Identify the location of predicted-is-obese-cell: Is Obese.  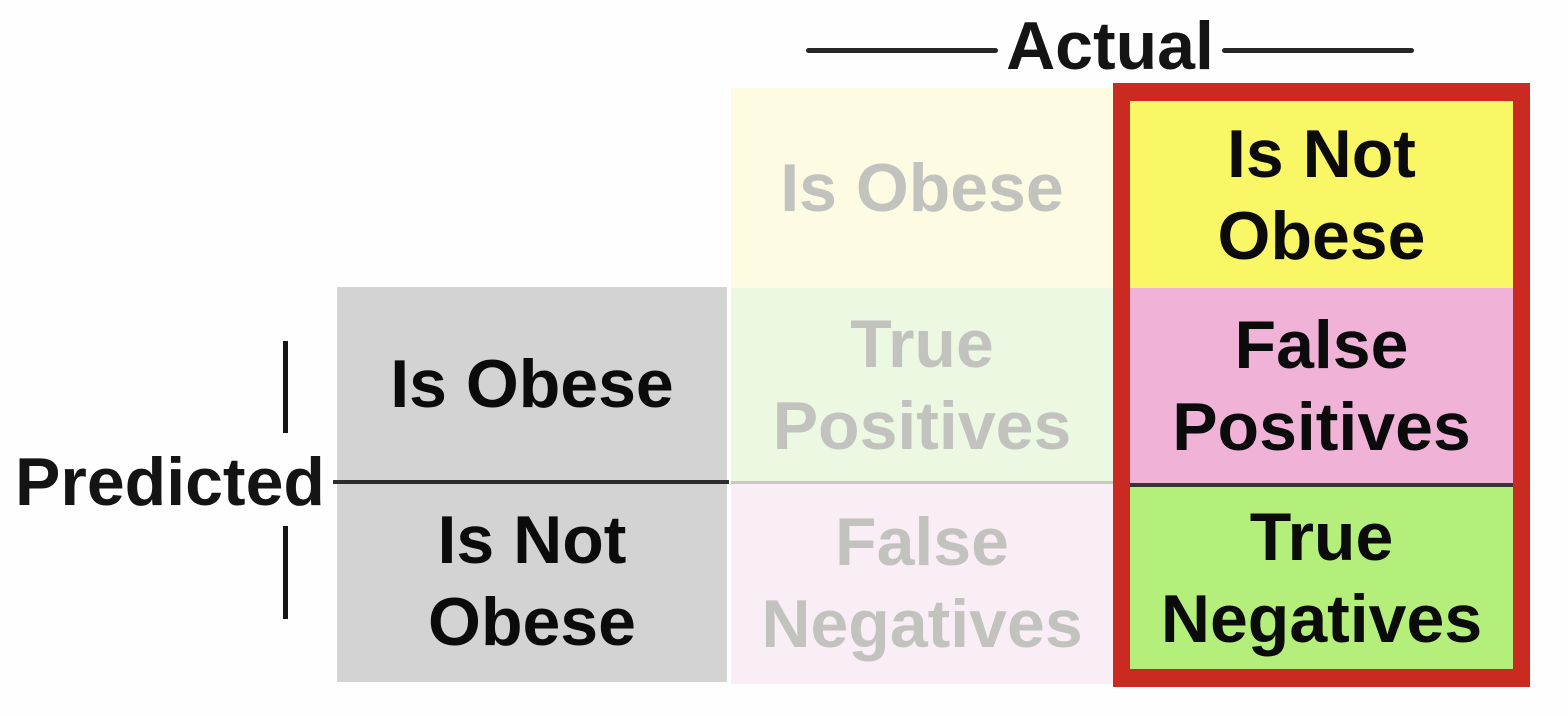
(532, 383).